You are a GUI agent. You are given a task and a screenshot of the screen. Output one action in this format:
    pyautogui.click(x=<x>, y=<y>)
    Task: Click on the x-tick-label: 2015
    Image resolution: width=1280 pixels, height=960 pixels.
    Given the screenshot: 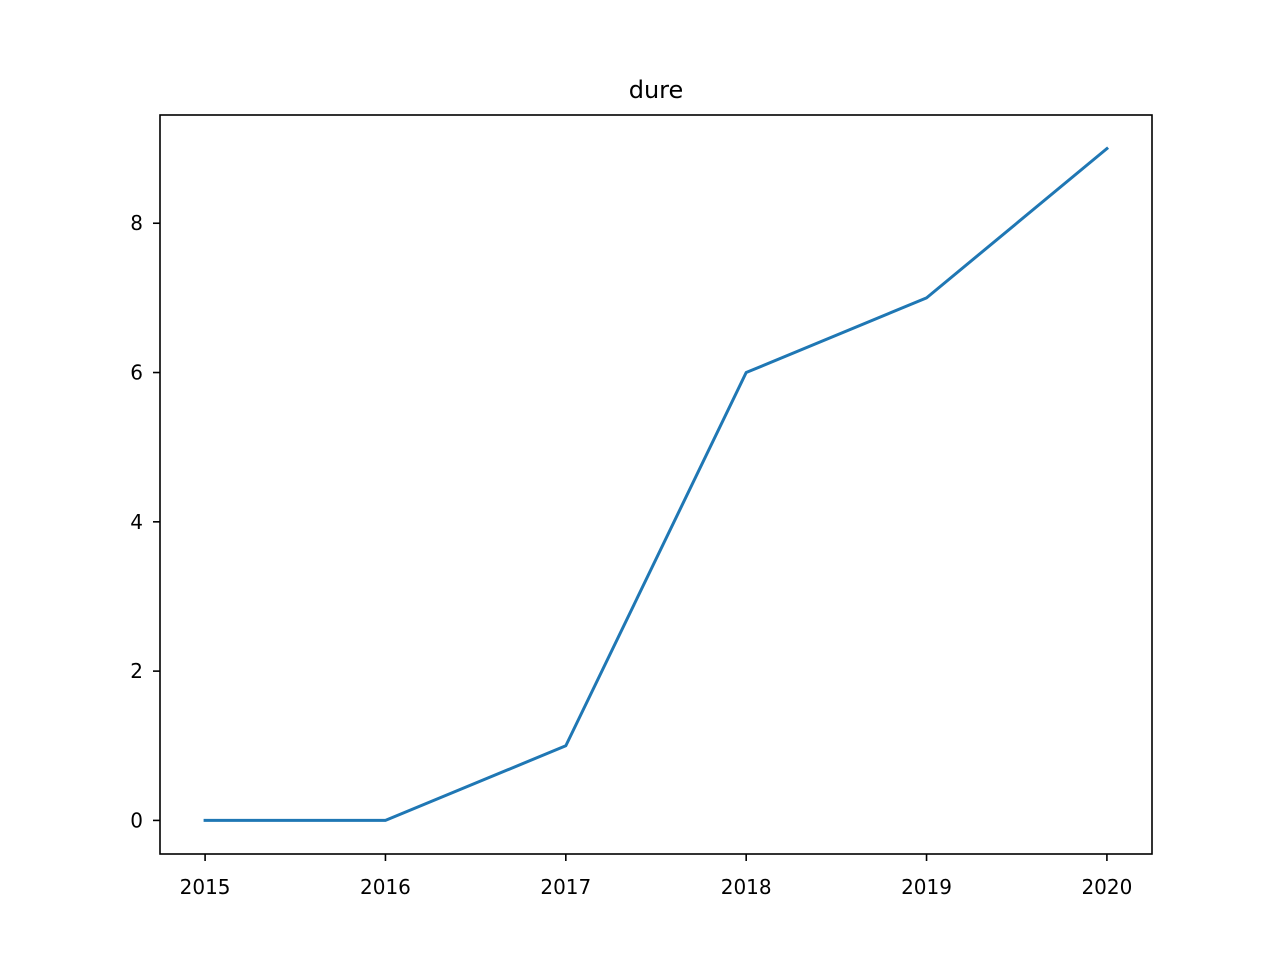 What is the action you would take?
    pyautogui.click(x=205, y=887)
    